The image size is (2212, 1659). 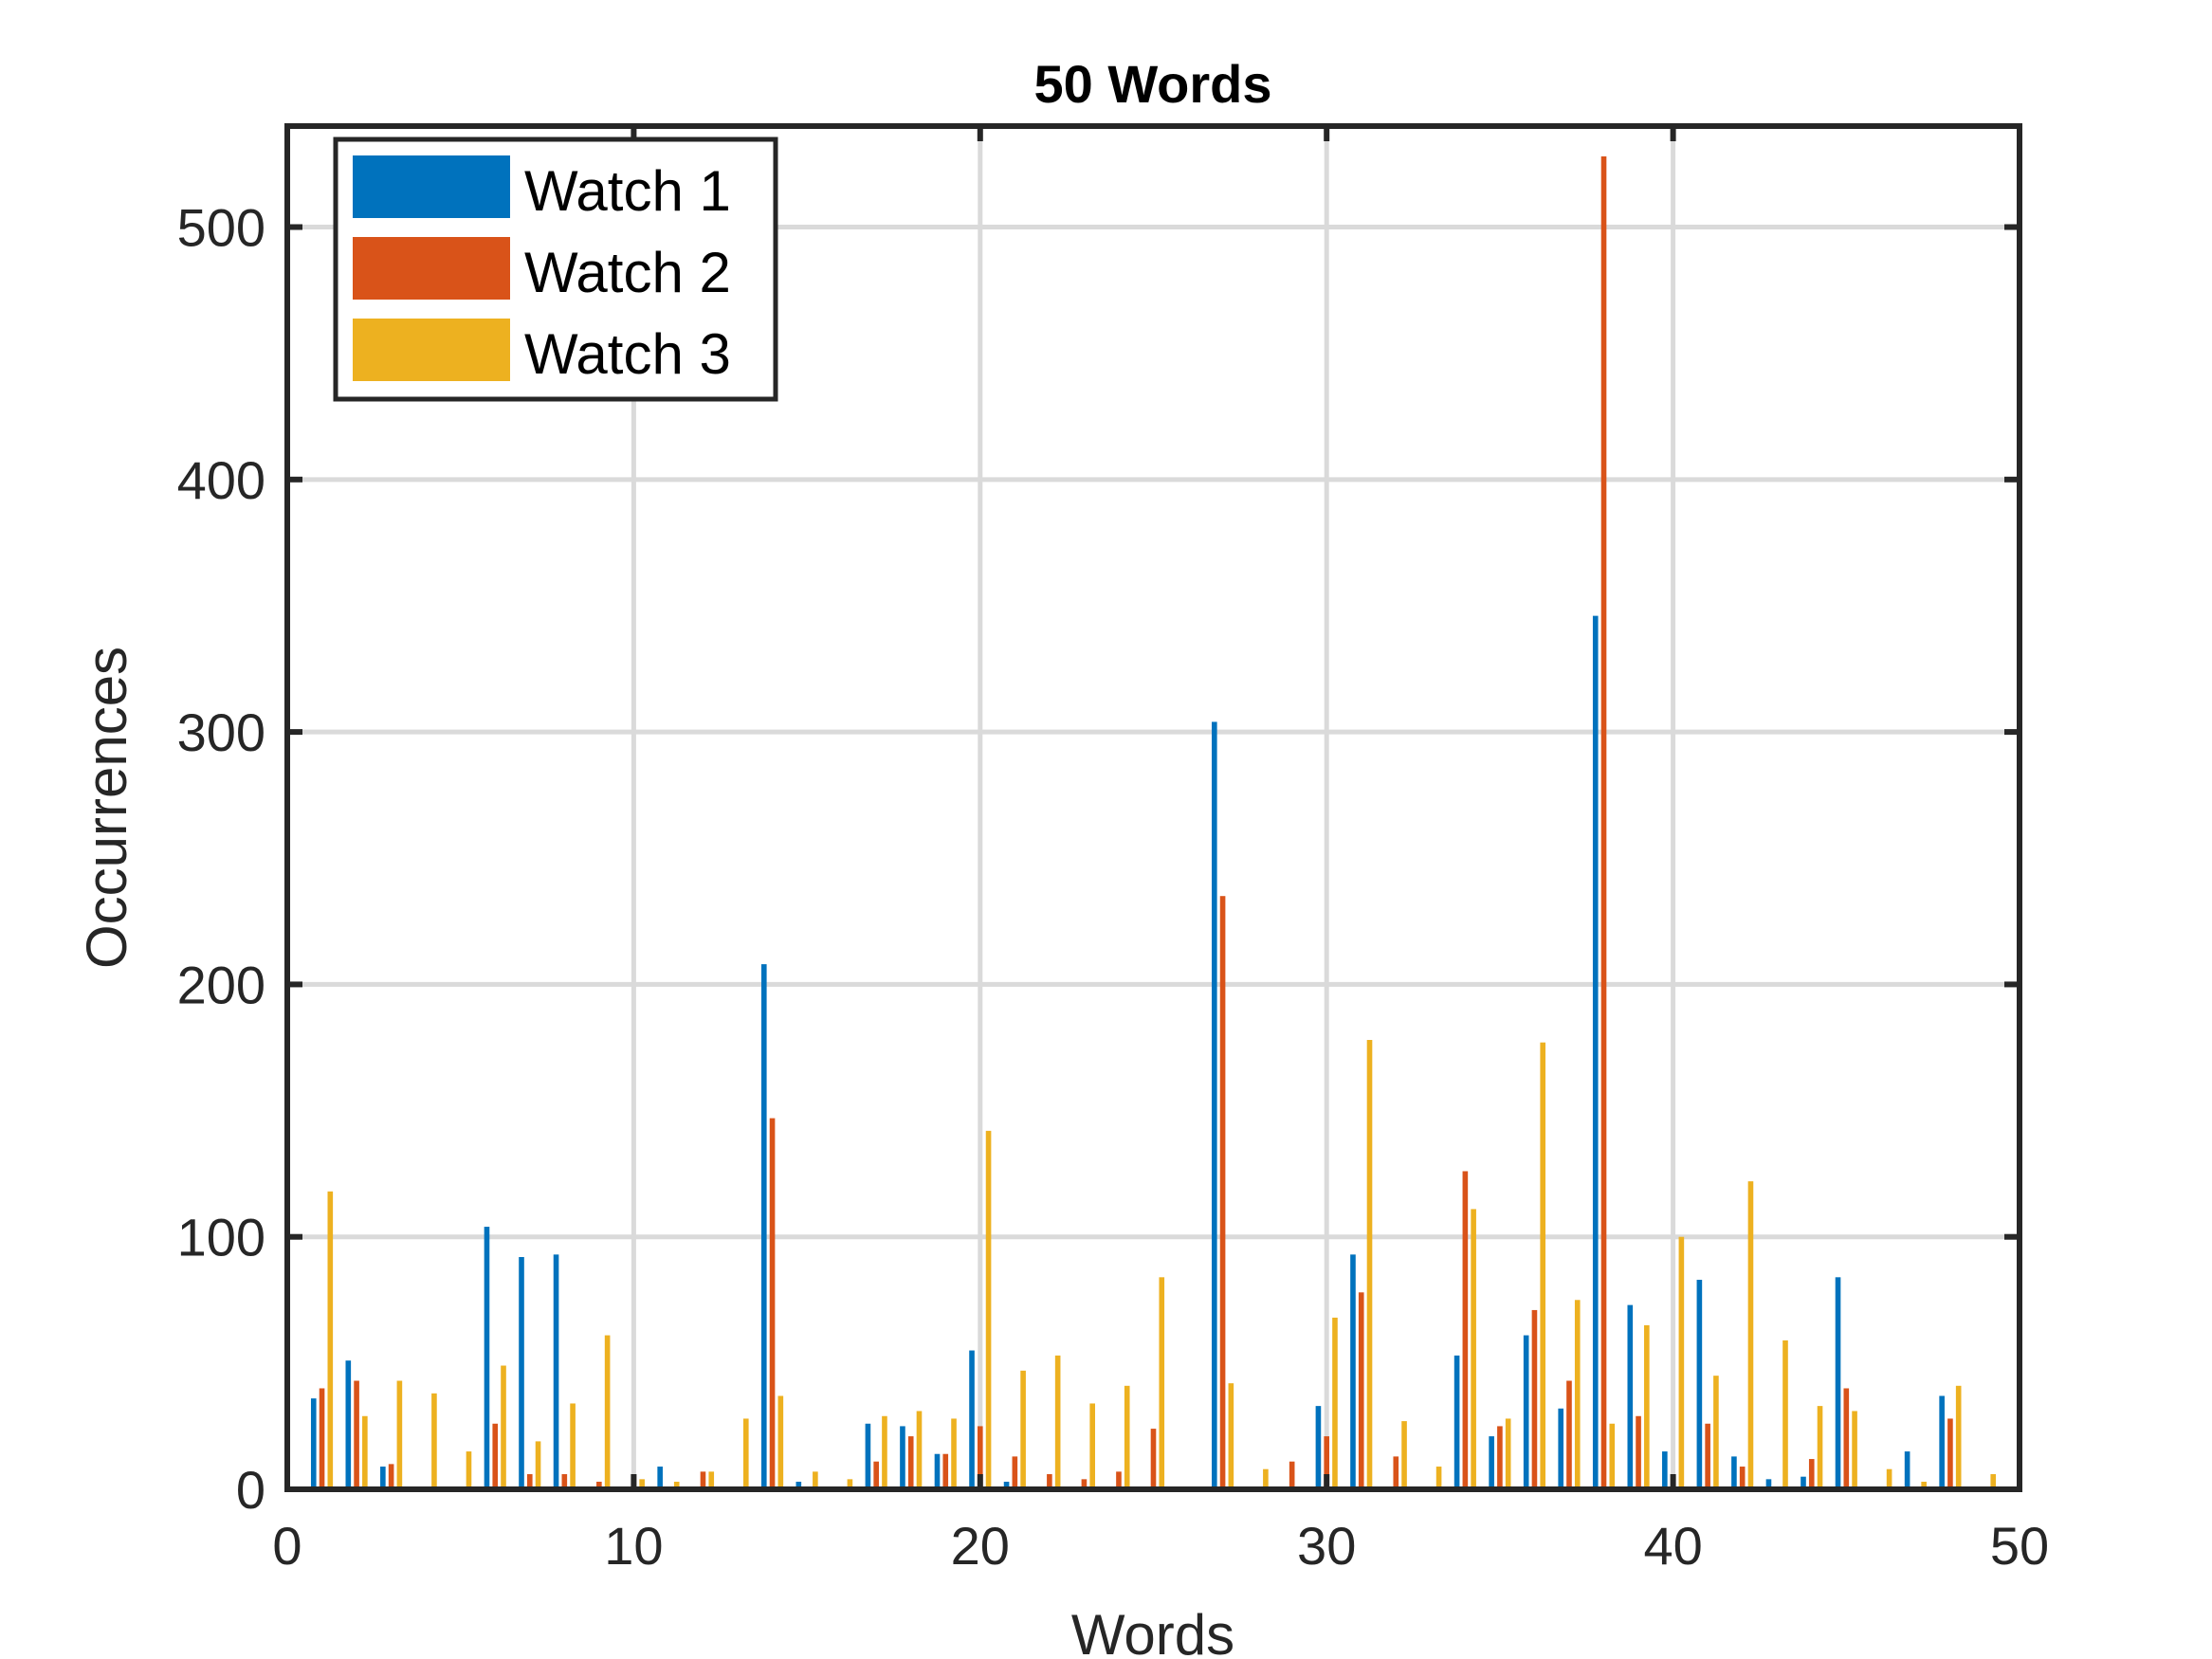 I want to click on y-tick-labels: 0 100 200 300 400 500, so click(x=221, y=859).